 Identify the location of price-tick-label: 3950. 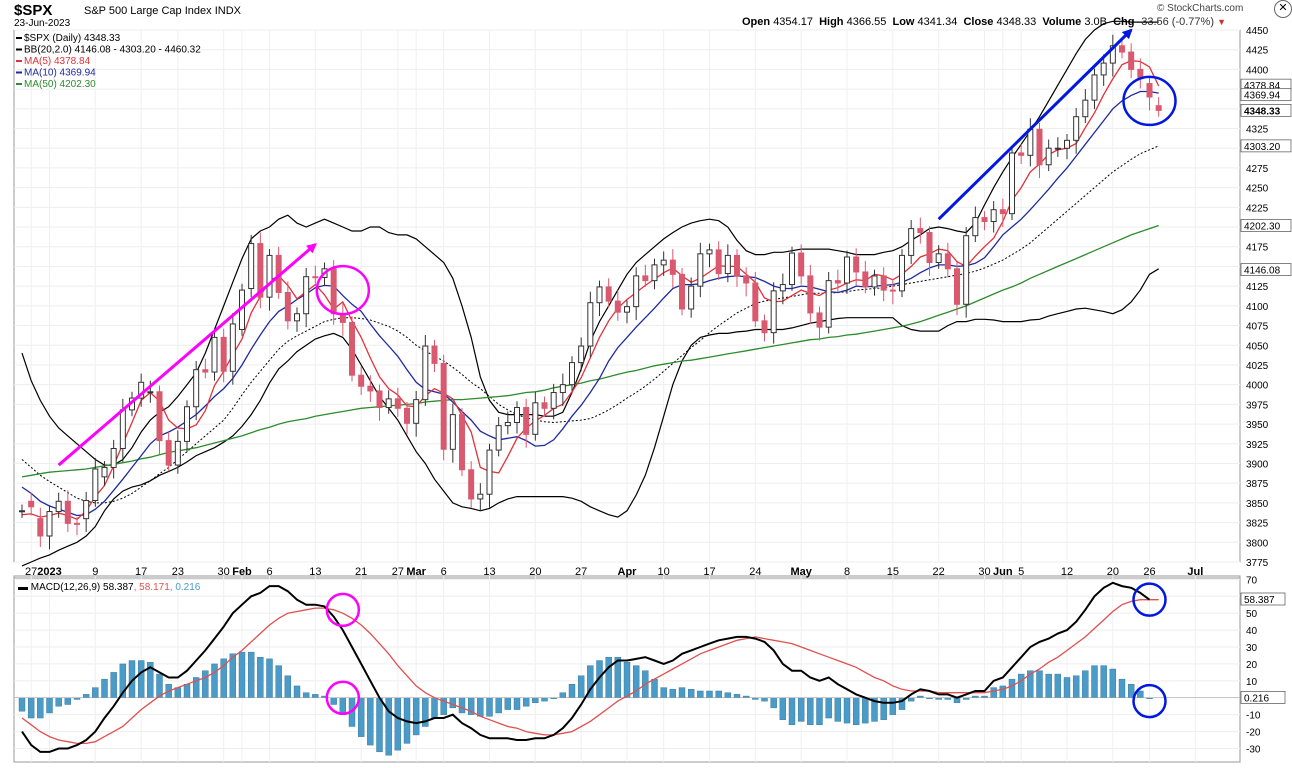
(1257, 425).